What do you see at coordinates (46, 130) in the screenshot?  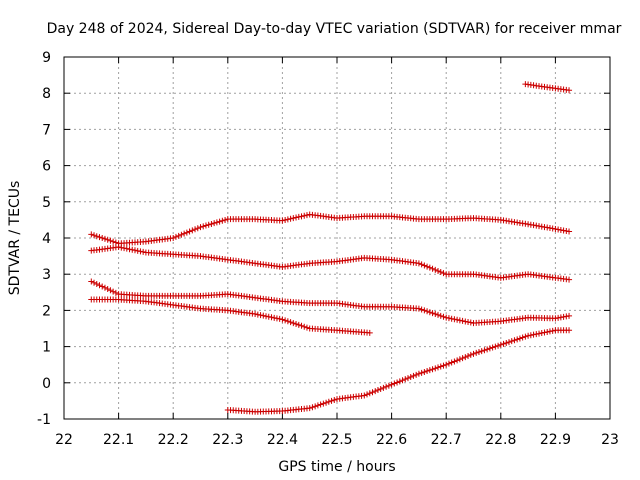 I see `y-tick-label: 7` at bounding box center [46, 130].